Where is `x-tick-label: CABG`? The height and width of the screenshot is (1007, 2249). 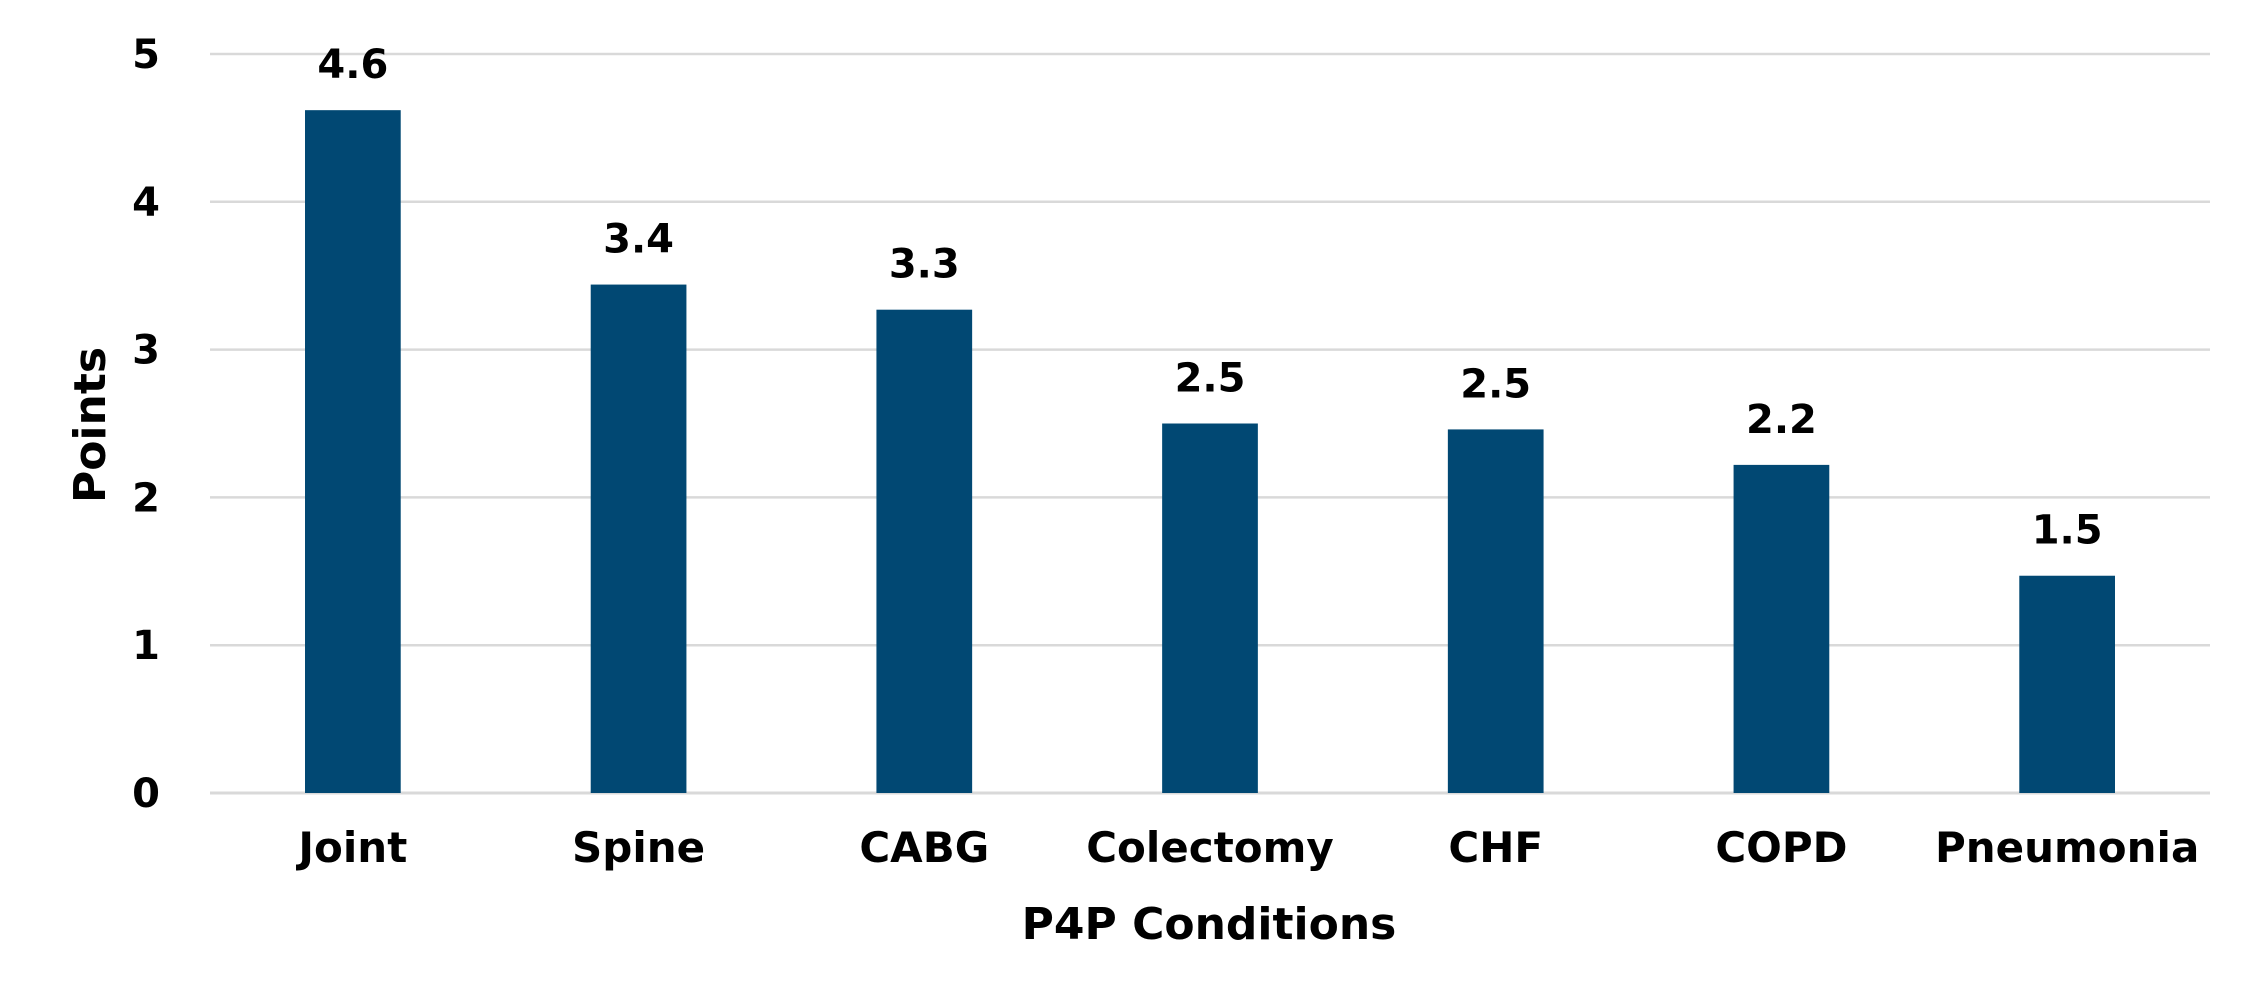
x-tick-label: CABG is located at coordinates (924, 847).